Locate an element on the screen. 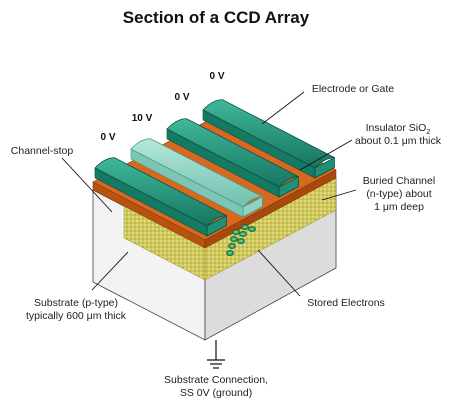 The width and height of the screenshot is (449, 406). buried-channel-label-2: (n-type) about is located at coordinates (398, 194).